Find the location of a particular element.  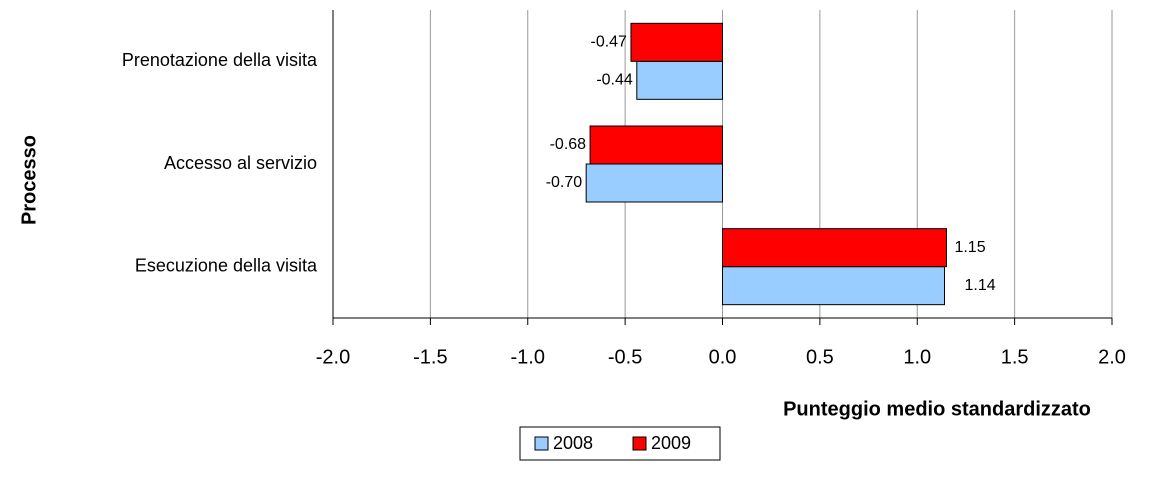

legend: 2008 2009 is located at coordinates (620, 443).